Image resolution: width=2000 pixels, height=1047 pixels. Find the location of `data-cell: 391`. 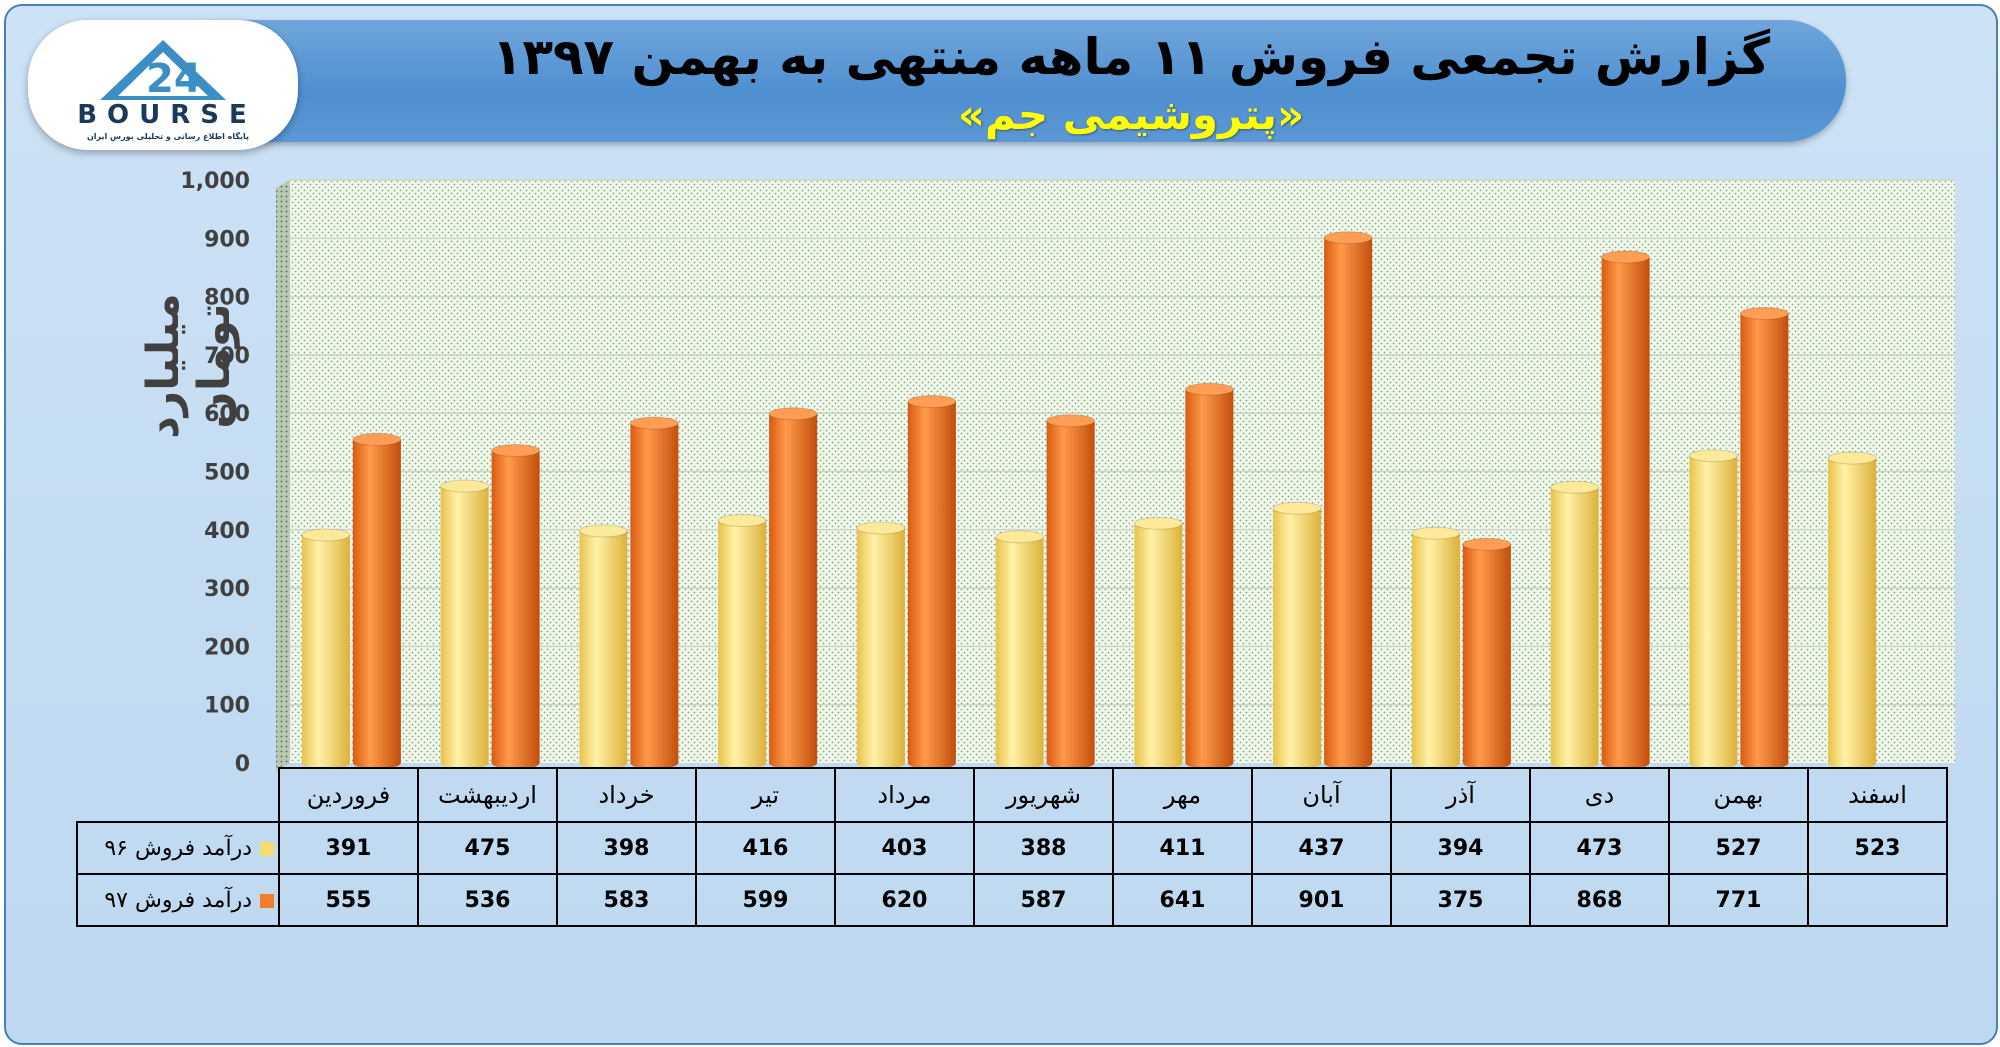

data-cell: 391 is located at coordinates (348, 848).